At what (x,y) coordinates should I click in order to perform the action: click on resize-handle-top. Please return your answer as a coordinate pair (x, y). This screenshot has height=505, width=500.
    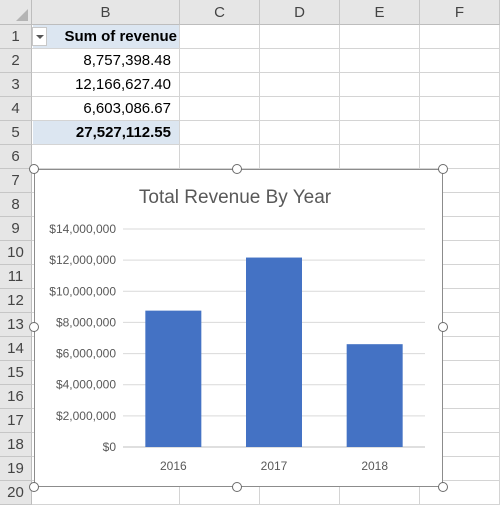
    Looking at the image, I should click on (237, 169).